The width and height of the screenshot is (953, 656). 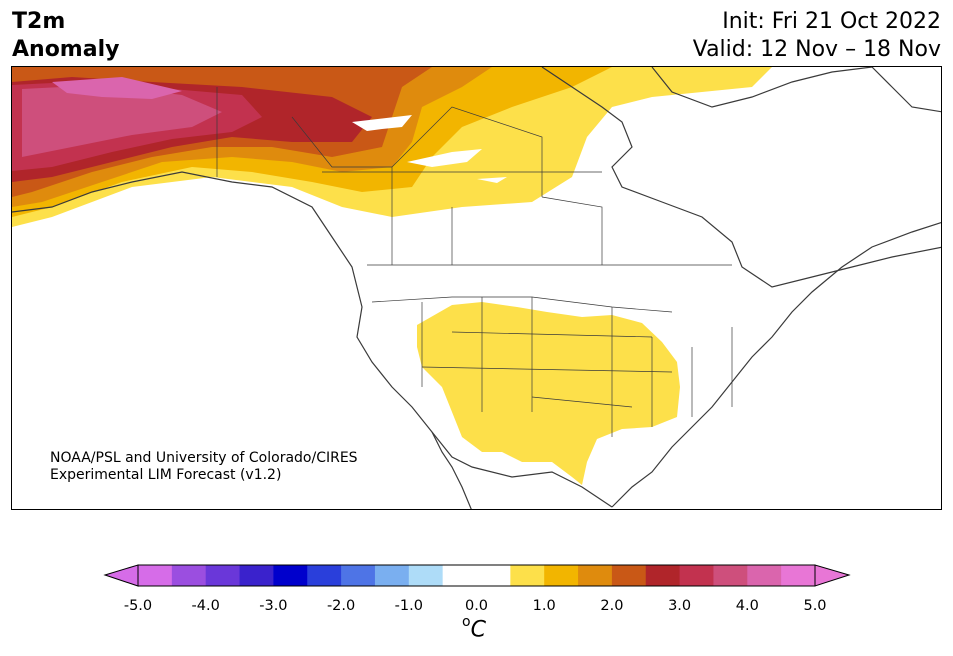 I want to click on lake-great-bear, so click(x=382, y=123).